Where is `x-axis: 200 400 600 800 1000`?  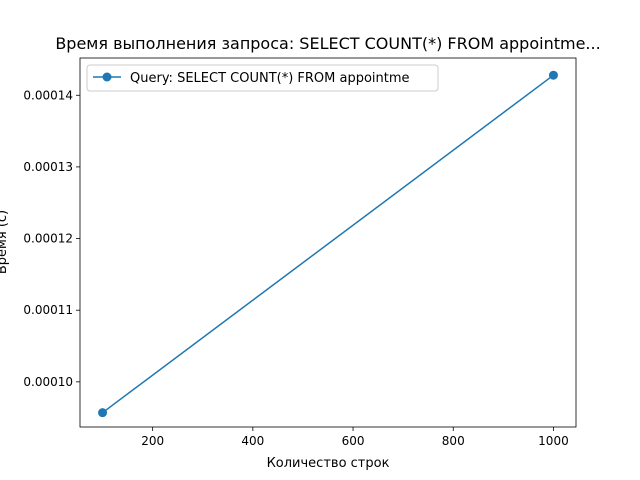
x-axis: 200 400 600 800 1000 is located at coordinates (355, 437).